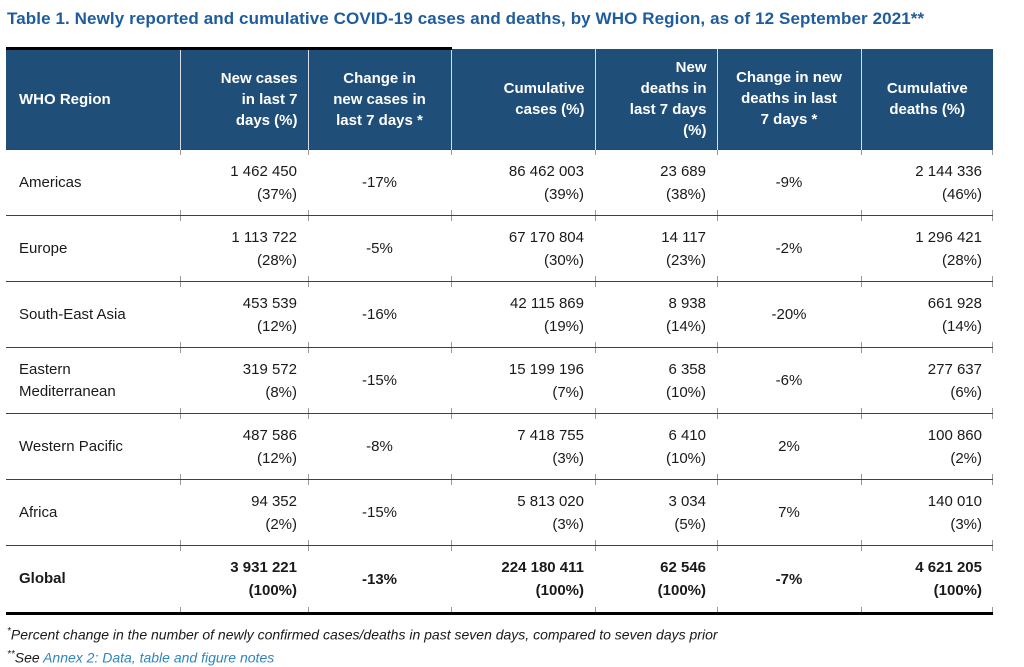 Image resolution: width=1024 pixels, height=667 pixels. Describe the element at coordinates (788, 99) in the screenshot. I see `col-header-change-new-deaths: Change in new deaths in last 7 days *` at that location.